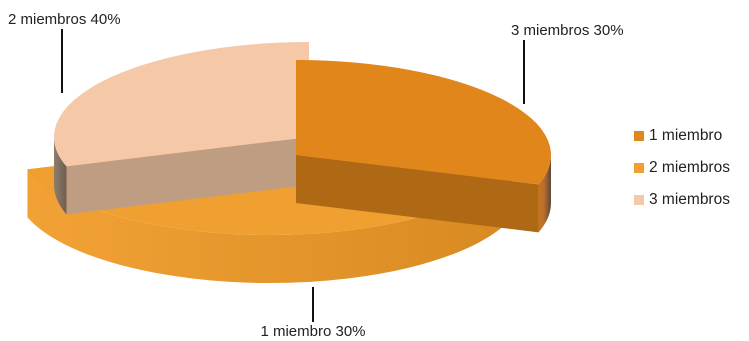 The height and width of the screenshot is (341, 749). I want to click on legend-item-3-miembros: 3 miembros, so click(682, 200).